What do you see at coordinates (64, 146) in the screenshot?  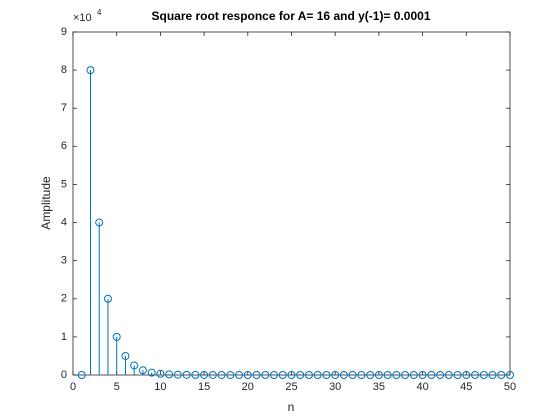 I see `y-tick-label: 6` at bounding box center [64, 146].